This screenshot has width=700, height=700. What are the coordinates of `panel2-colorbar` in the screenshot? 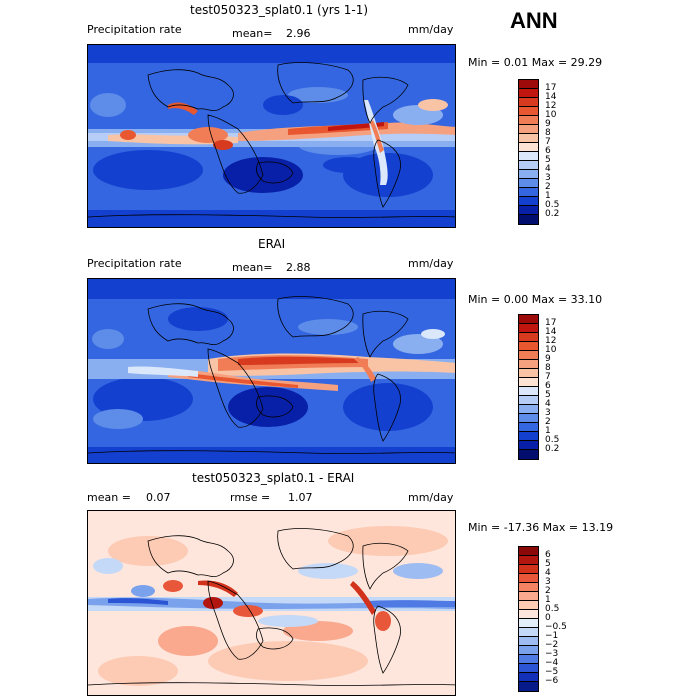 It's located at (528, 387).